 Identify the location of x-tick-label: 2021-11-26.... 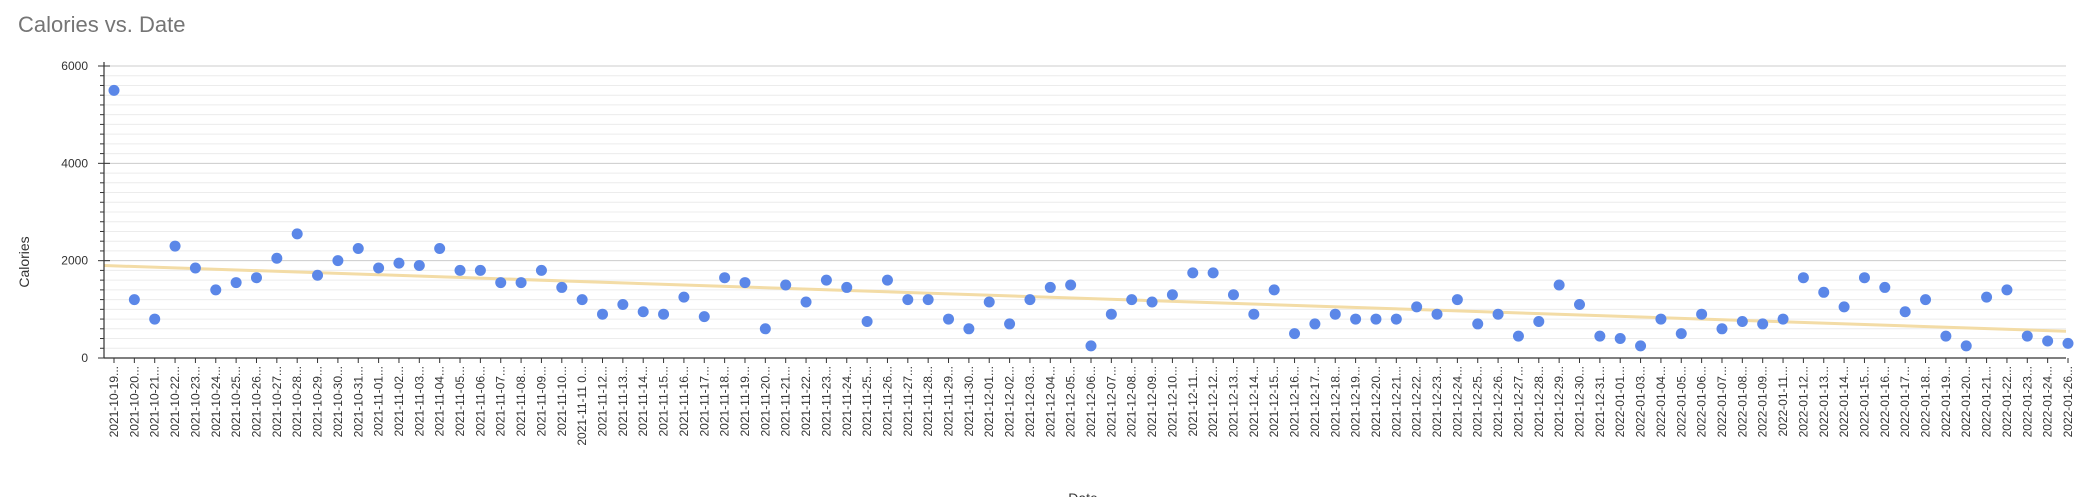
(887, 401).